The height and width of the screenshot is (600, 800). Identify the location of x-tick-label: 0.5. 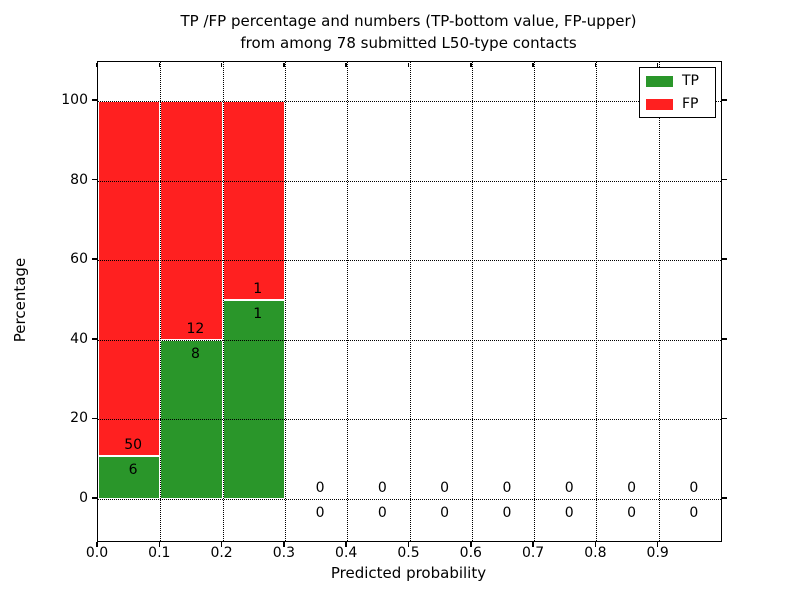
(408, 553).